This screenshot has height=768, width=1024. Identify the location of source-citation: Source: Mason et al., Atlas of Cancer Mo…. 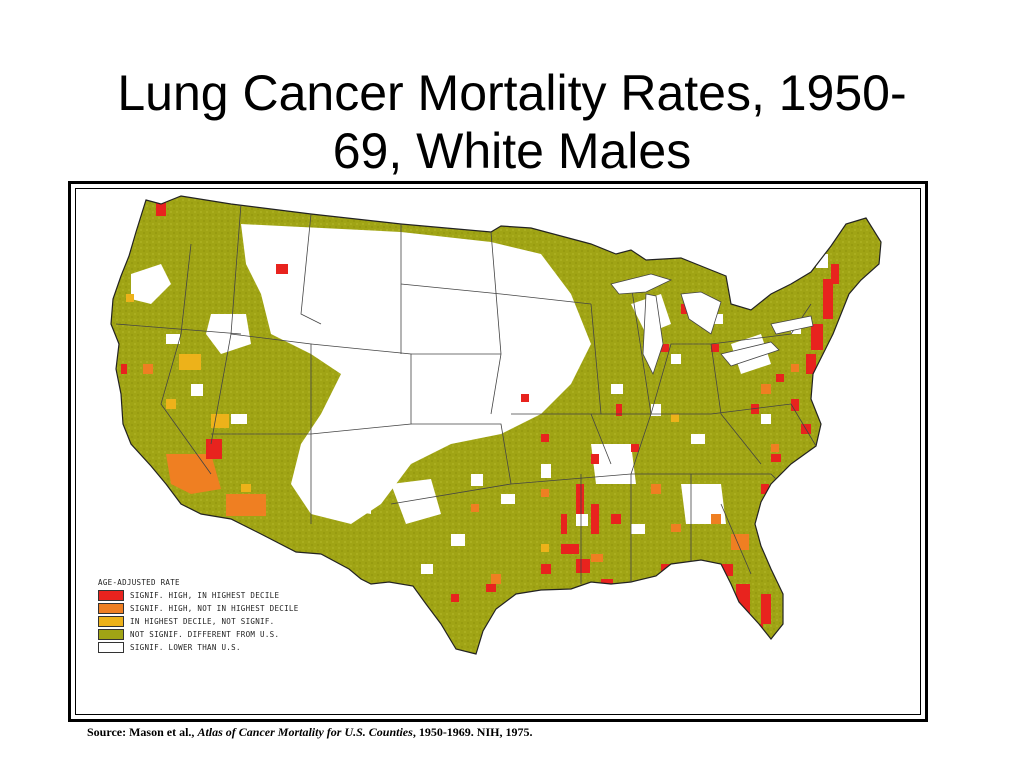
(309, 732).